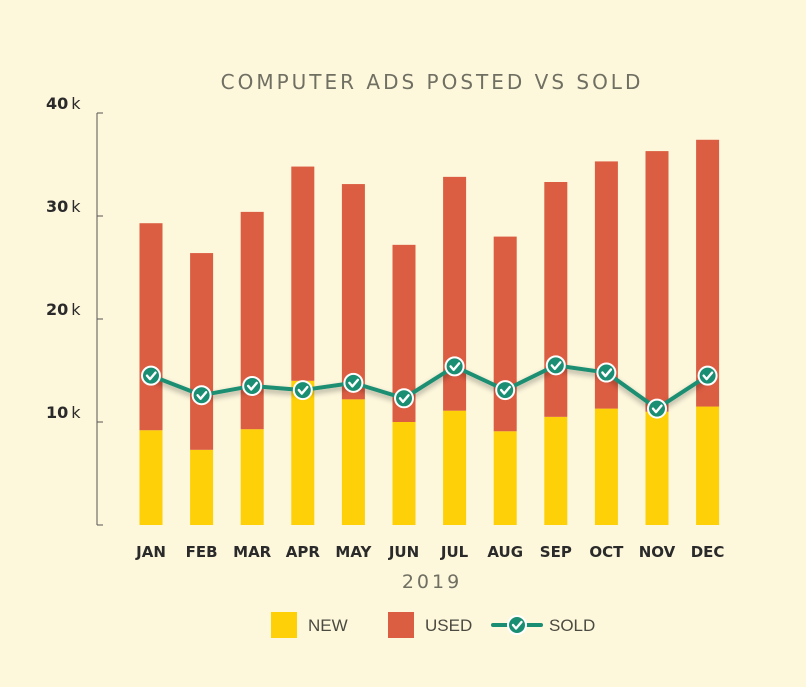  Describe the element at coordinates (353, 552) in the screenshot. I see `x-tick-label-may: MAY` at that location.